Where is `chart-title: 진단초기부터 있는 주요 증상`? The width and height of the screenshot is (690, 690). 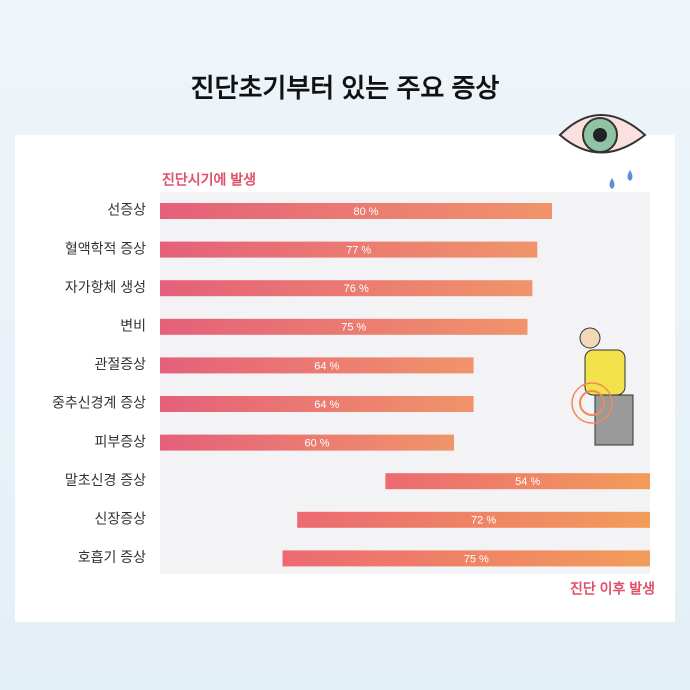
chart-title: 진단초기부터 있는 주요 증상 is located at coordinates (345, 88).